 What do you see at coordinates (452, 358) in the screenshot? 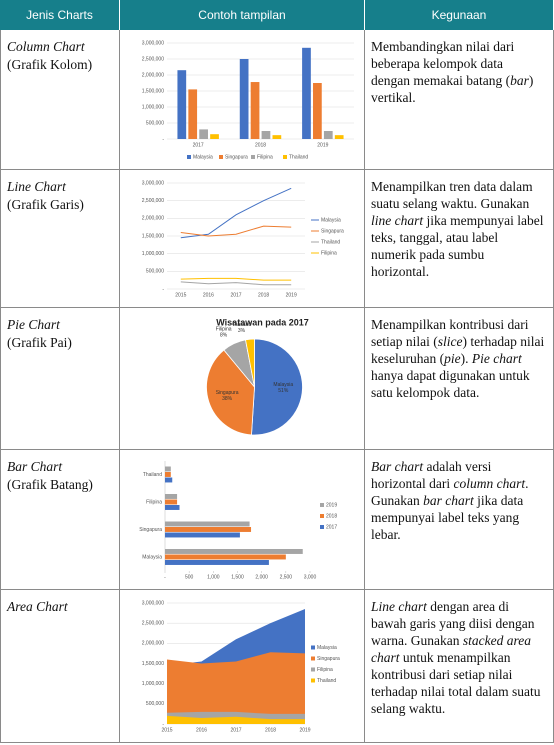
I see `emphasis: pie` at bounding box center [452, 358].